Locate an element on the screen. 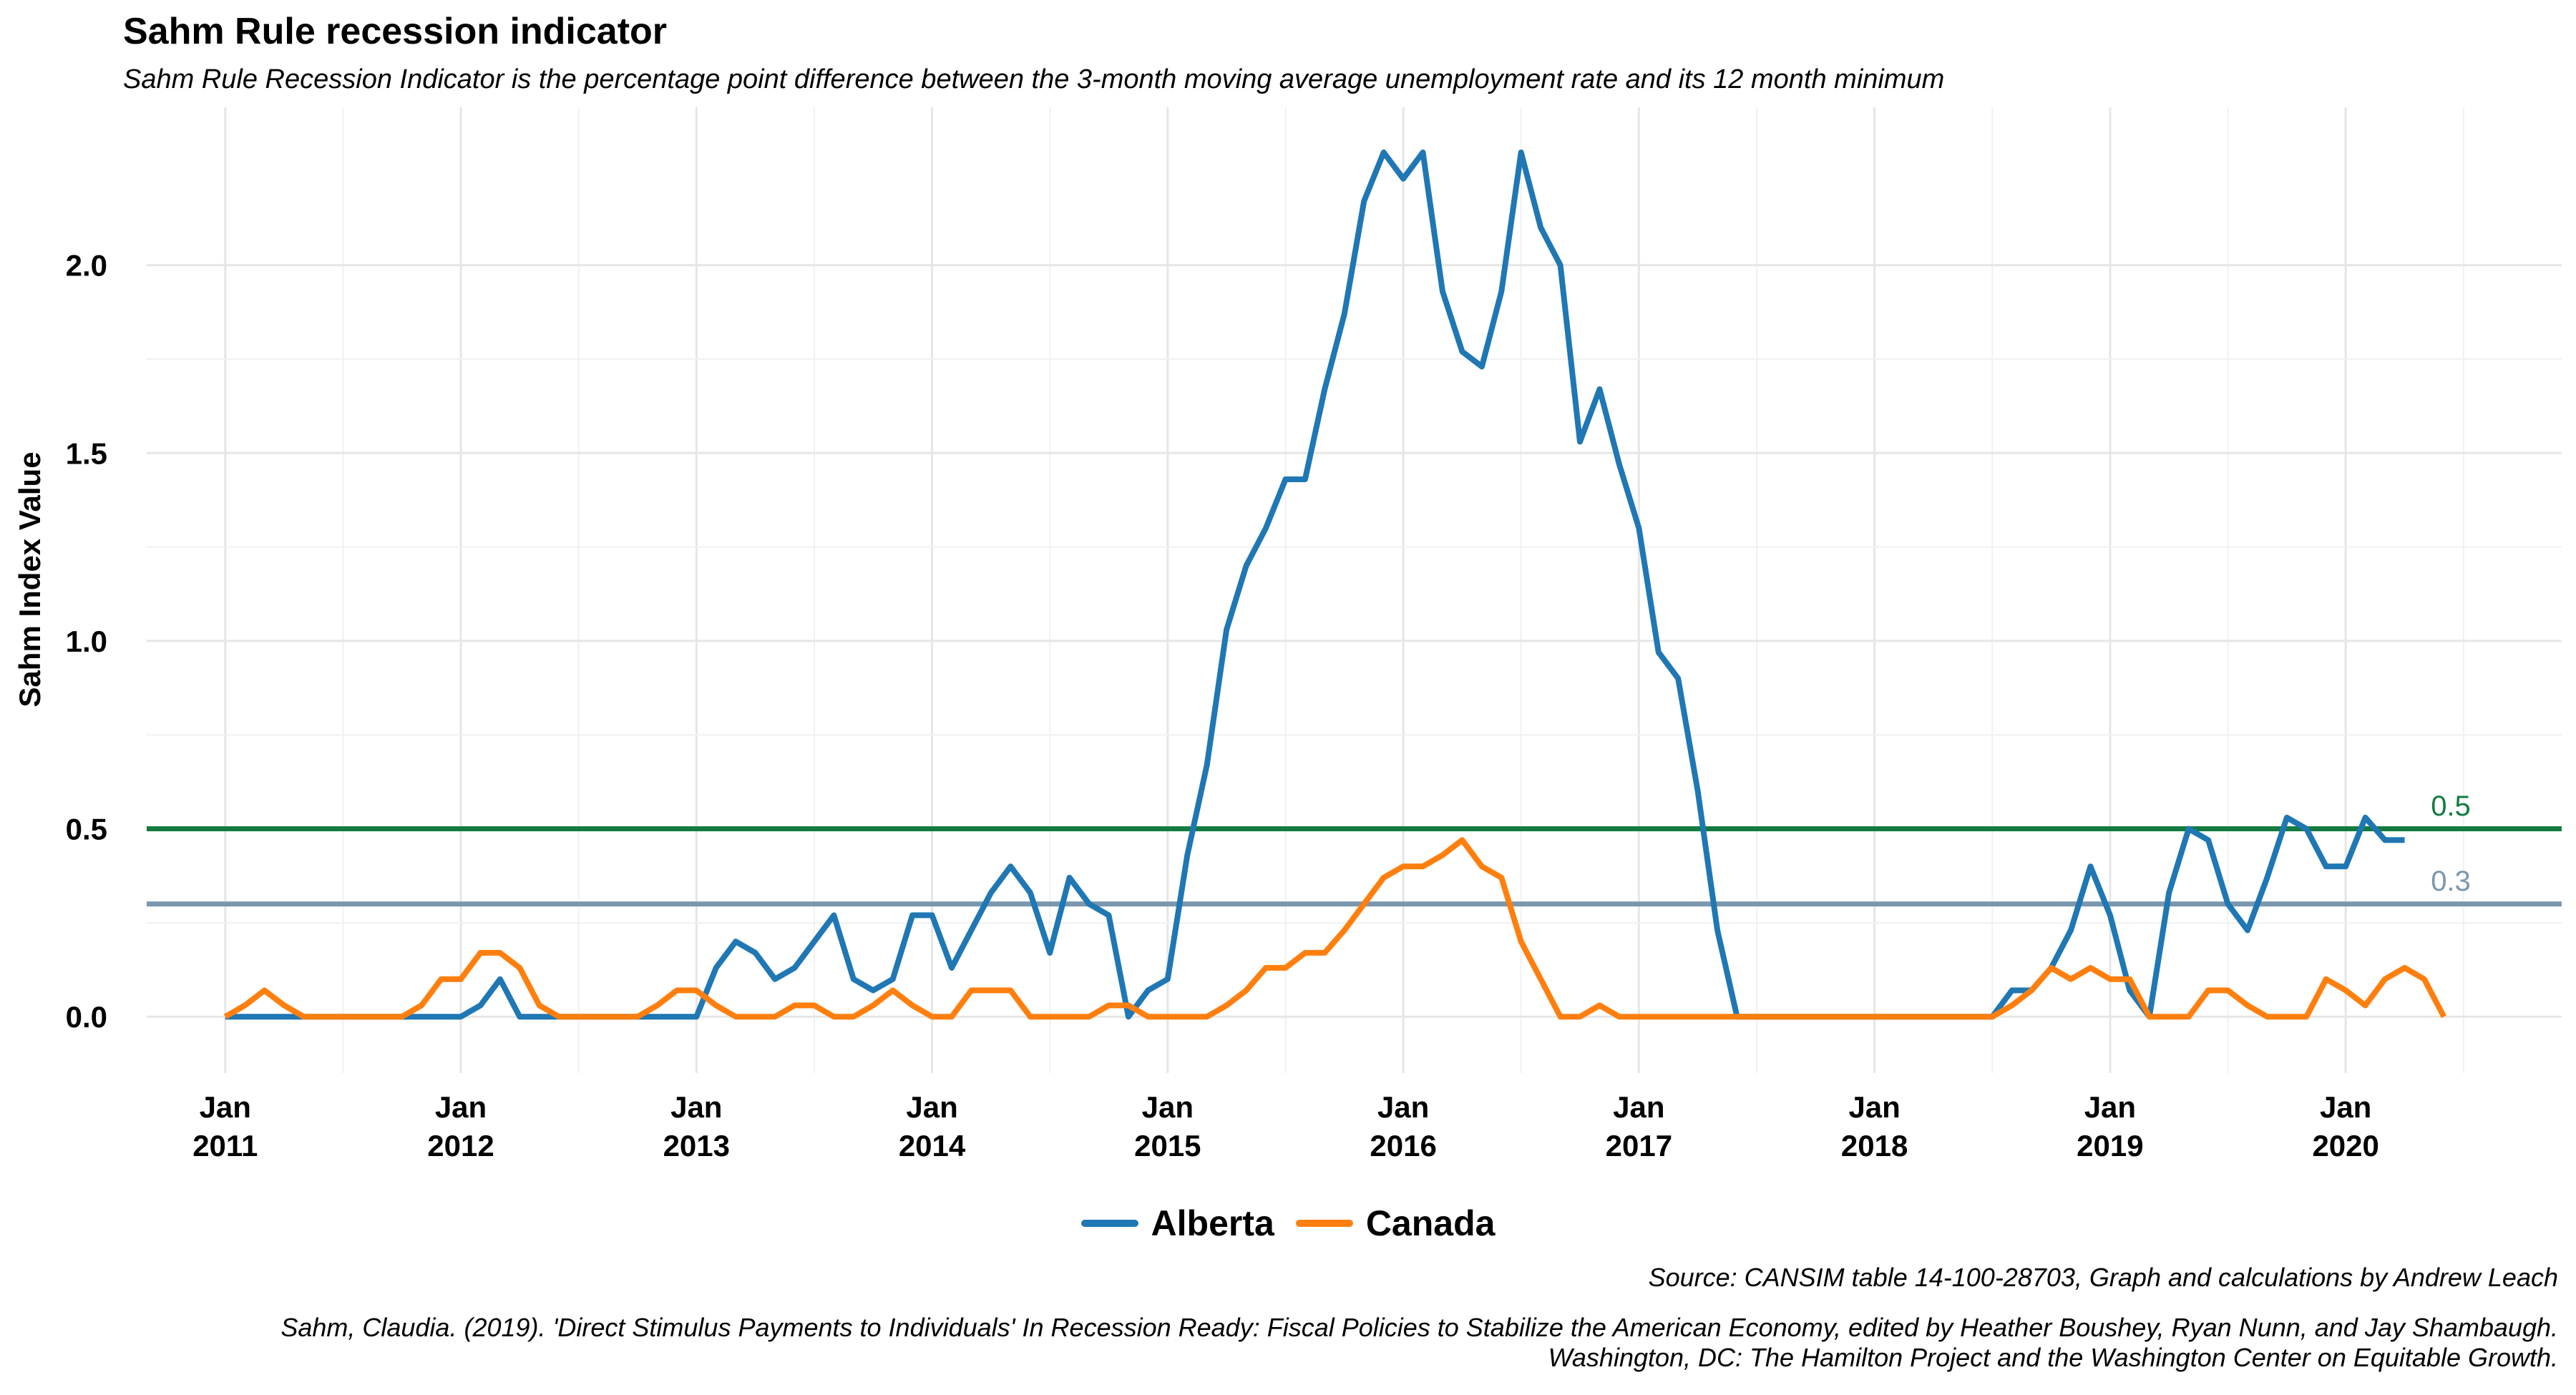 Image resolution: width=2576 pixels, height=1395 pixels. reference-line-label: 0.5 is located at coordinates (2451, 806).